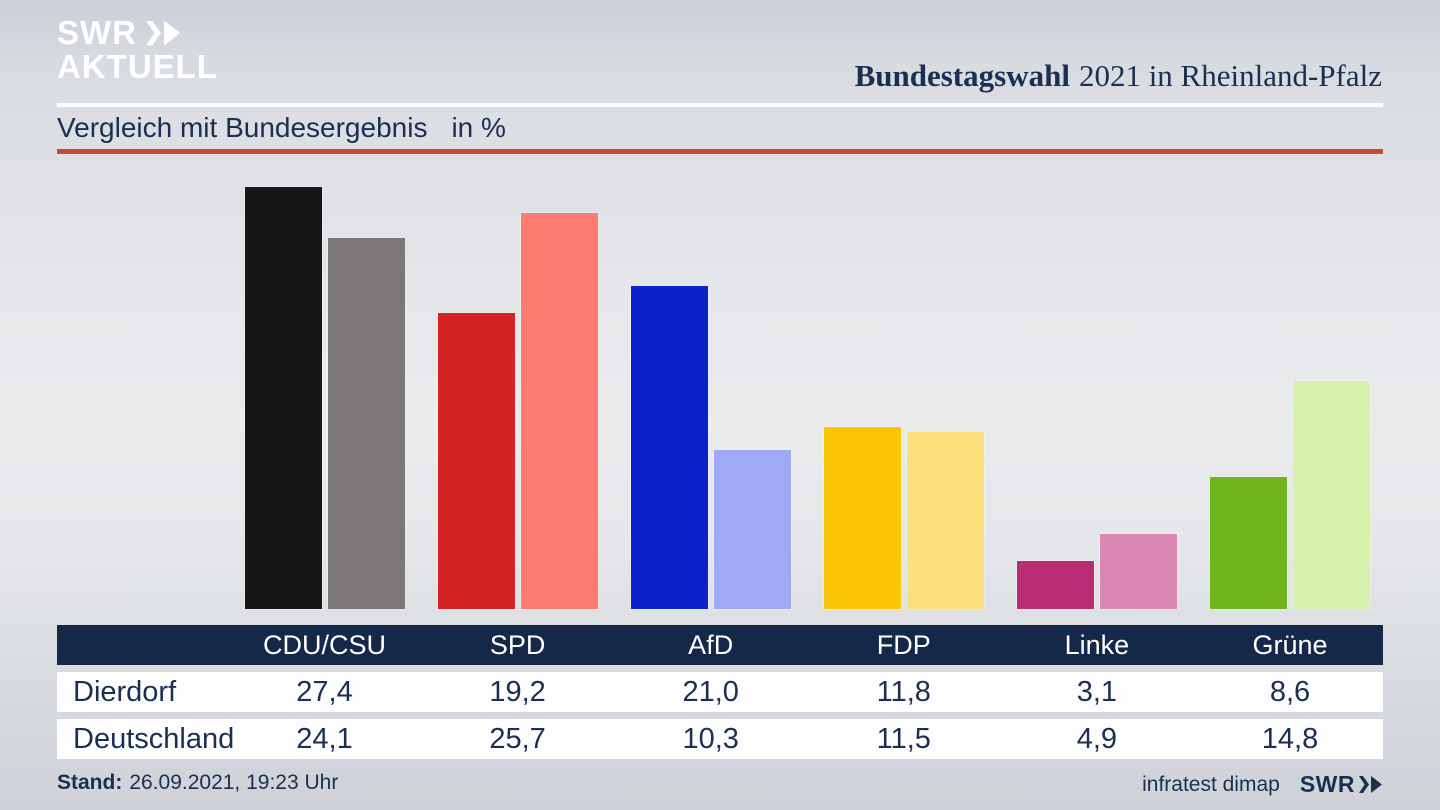 Image resolution: width=1440 pixels, height=810 pixels. What do you see at coordinates (710, 692) in the screenshot?
I see `table-cell-dierdorf-afd: 21,0` at bounding box center [710, 692].